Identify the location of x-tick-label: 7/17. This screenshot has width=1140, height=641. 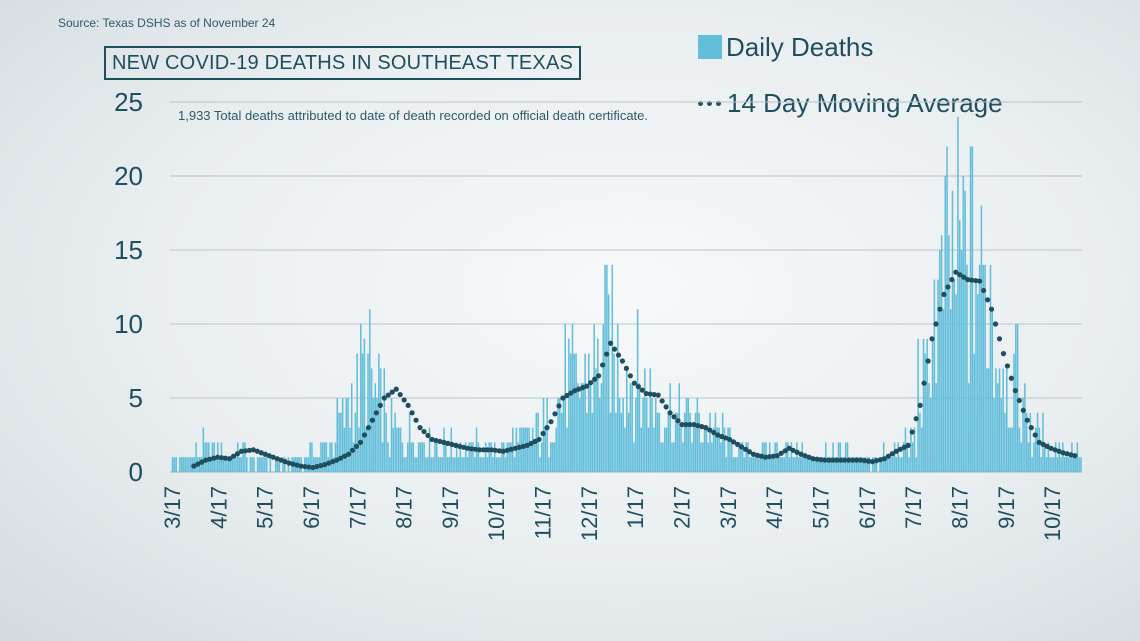
(913, 507).